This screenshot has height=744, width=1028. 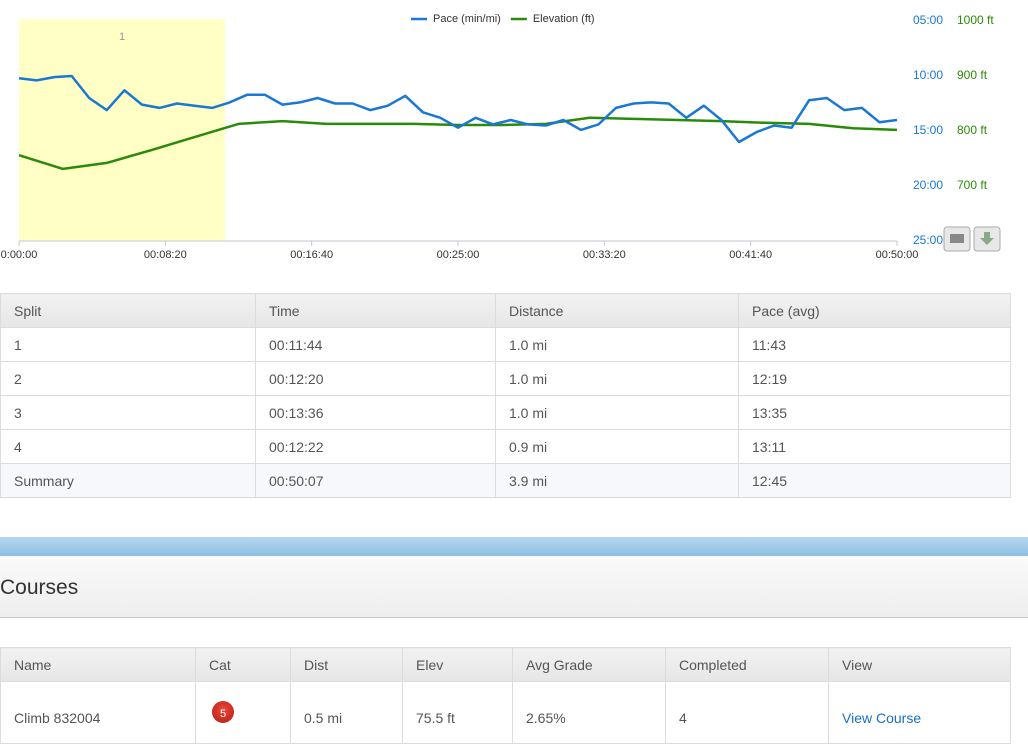 What do you see at coordinates (928, 20) in the screenshot?
I see `y-tick-label: 05:00` at bounding box center [928, 20].